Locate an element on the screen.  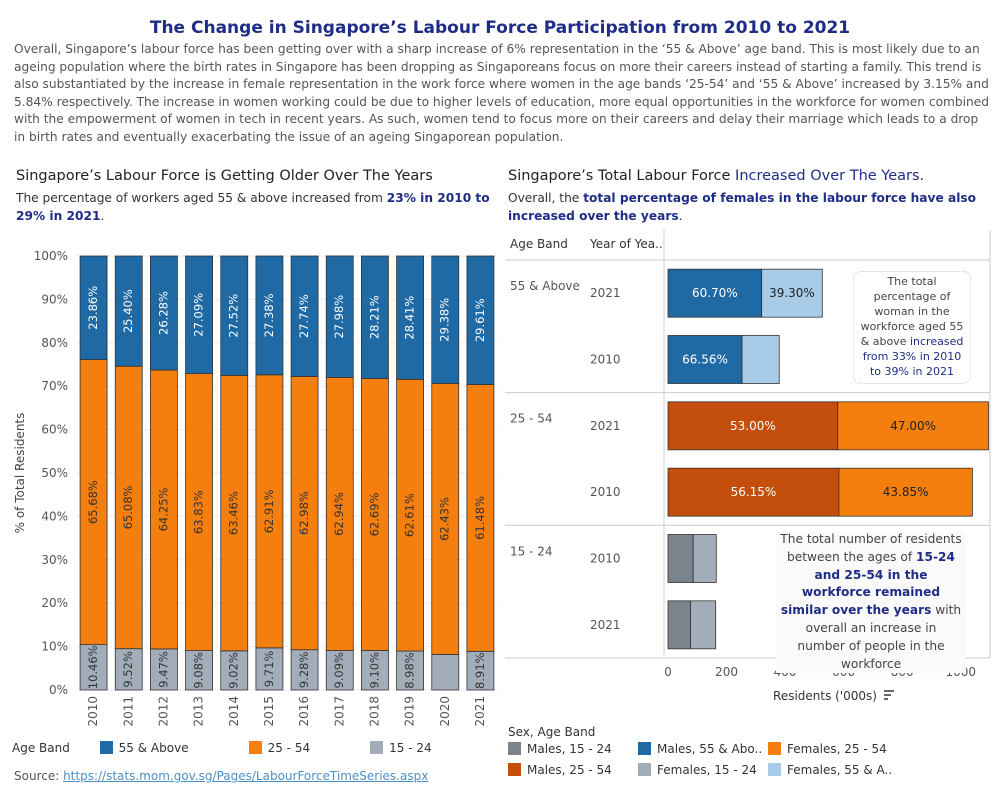
bar-data-label: 61.48% is located at coordinates (480, 518).